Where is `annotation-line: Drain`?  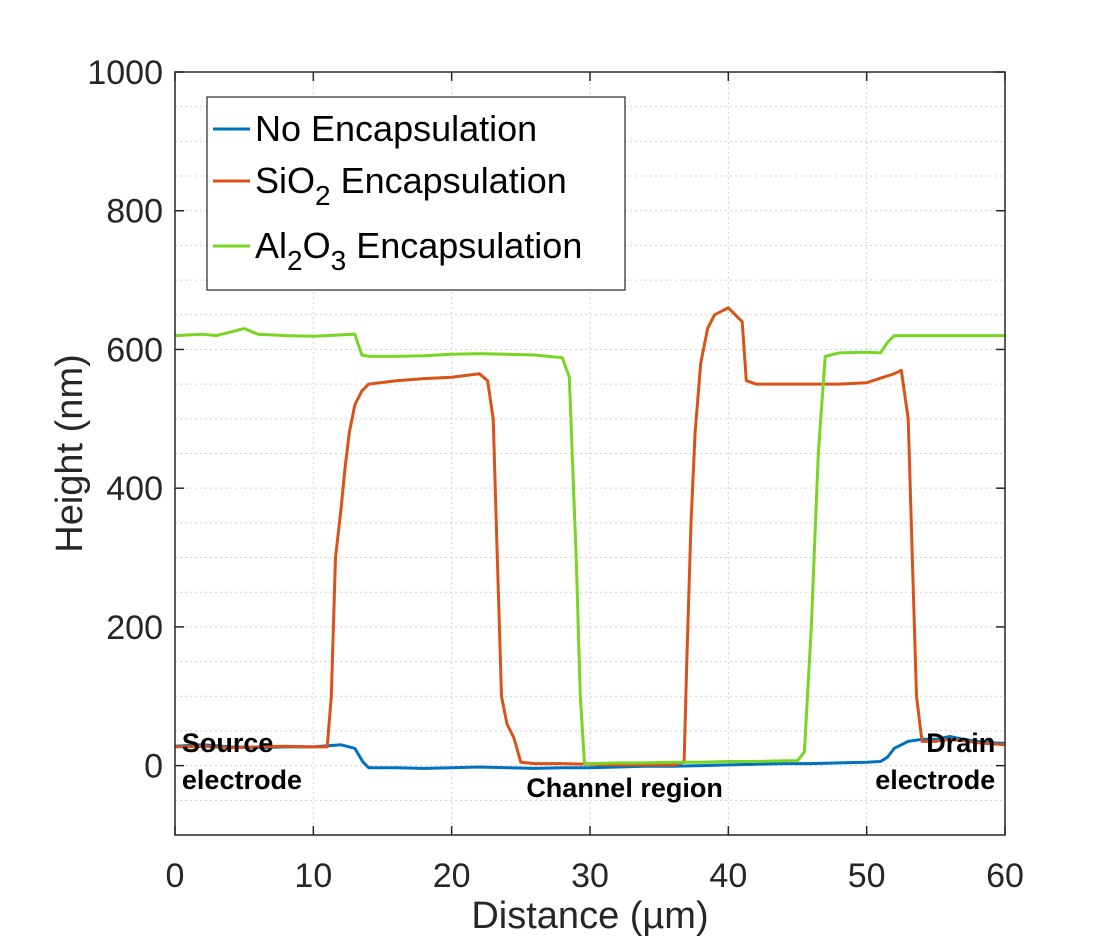 annotation-line: Drain is located at coordinates (960, 743).